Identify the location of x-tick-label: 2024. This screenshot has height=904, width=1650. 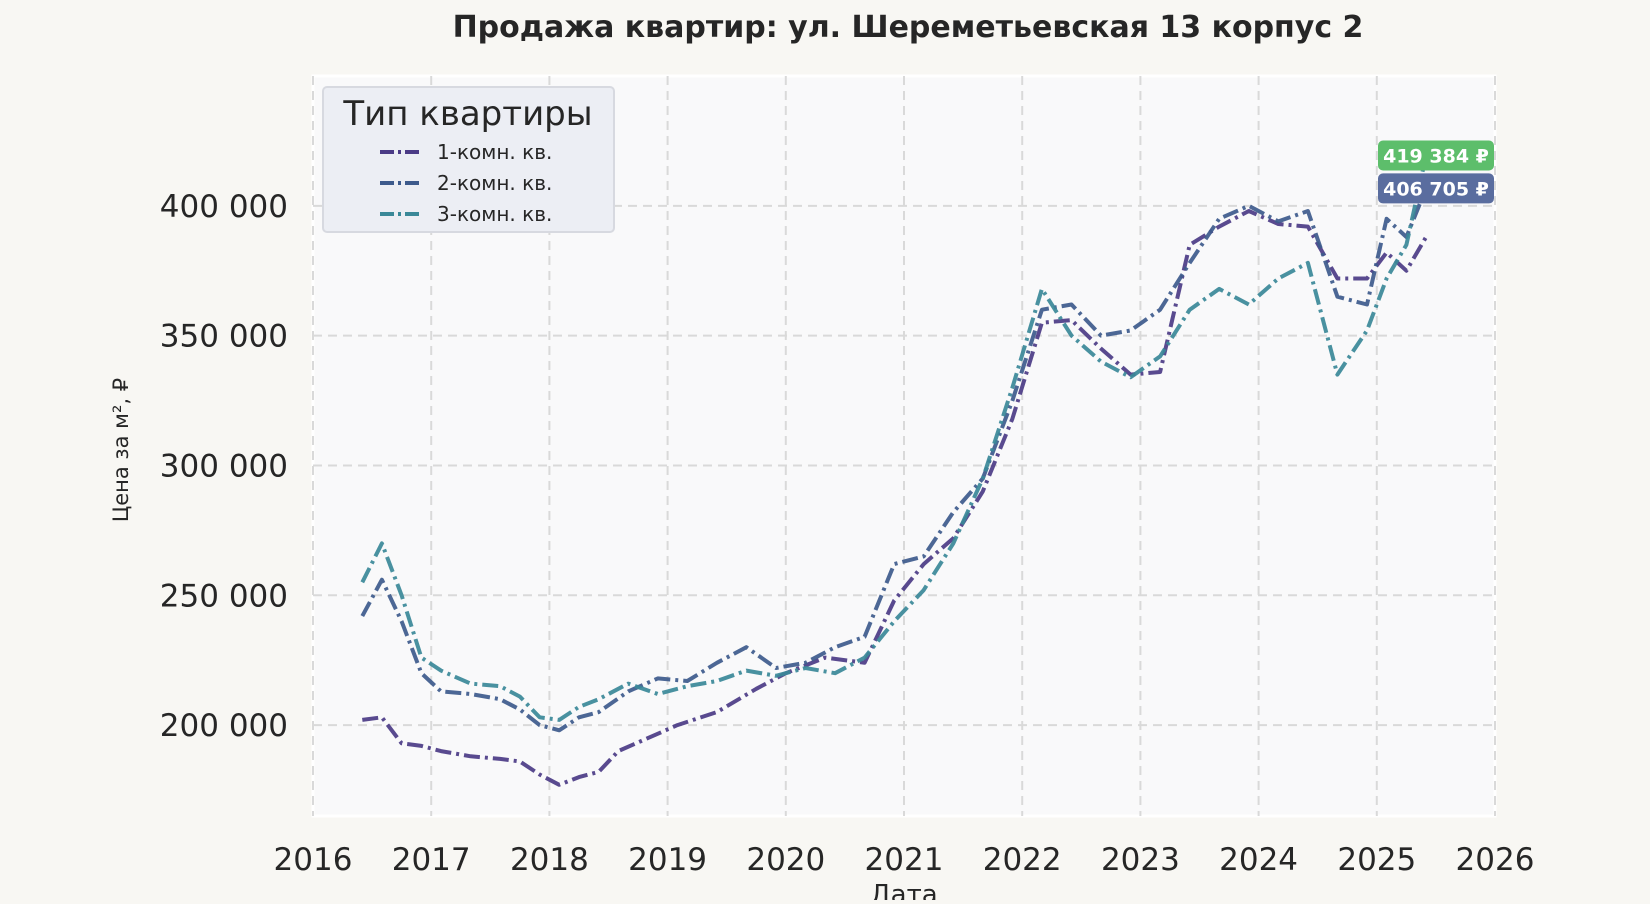
(1258, 860).